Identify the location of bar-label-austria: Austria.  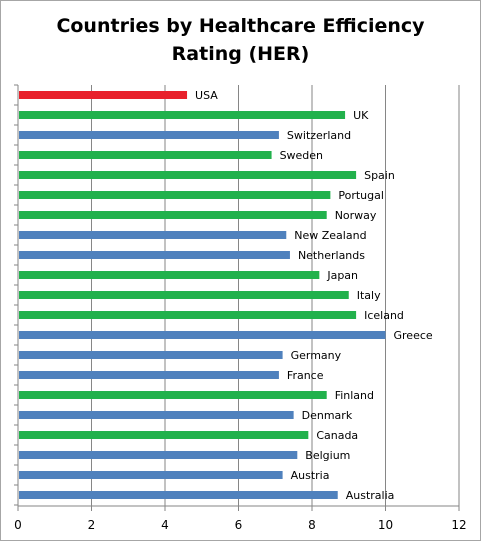
(310, 475).